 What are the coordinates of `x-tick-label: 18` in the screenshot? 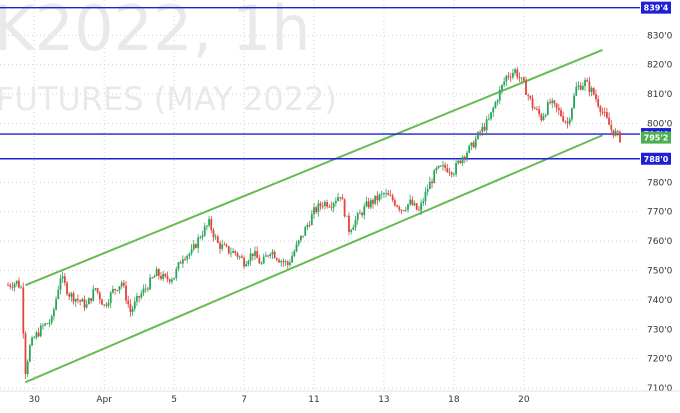 It's located at (454, 400).